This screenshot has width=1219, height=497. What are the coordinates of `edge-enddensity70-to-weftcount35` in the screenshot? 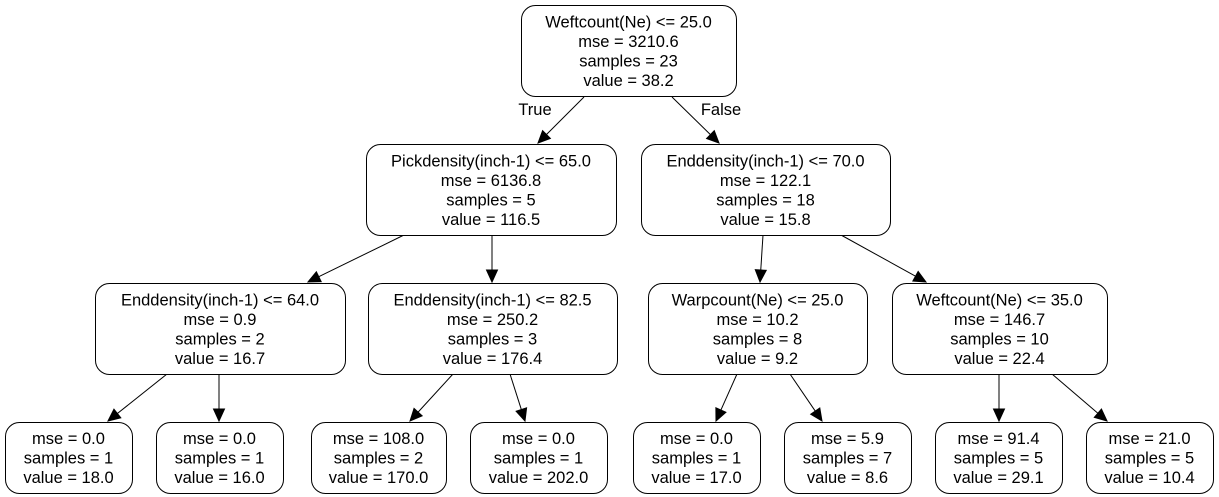 It's located at (884, 258).